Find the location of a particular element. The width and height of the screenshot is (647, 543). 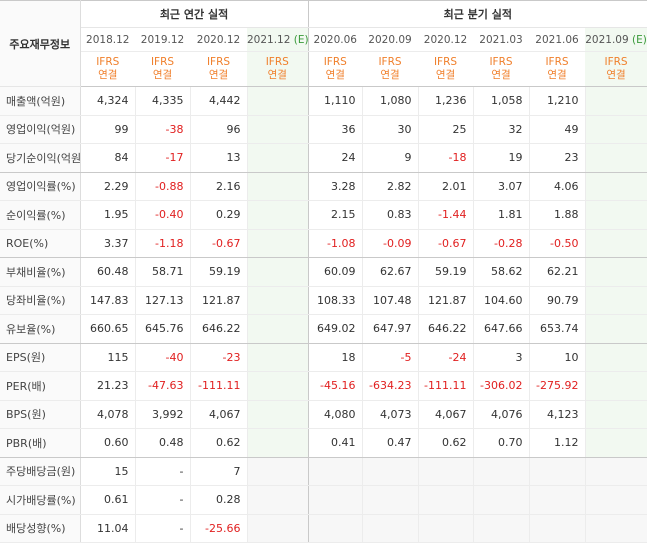

table-row: 영업이익(억원) 99 -38 96 36 30 25 32 49 is located at coordinates (323, 129).